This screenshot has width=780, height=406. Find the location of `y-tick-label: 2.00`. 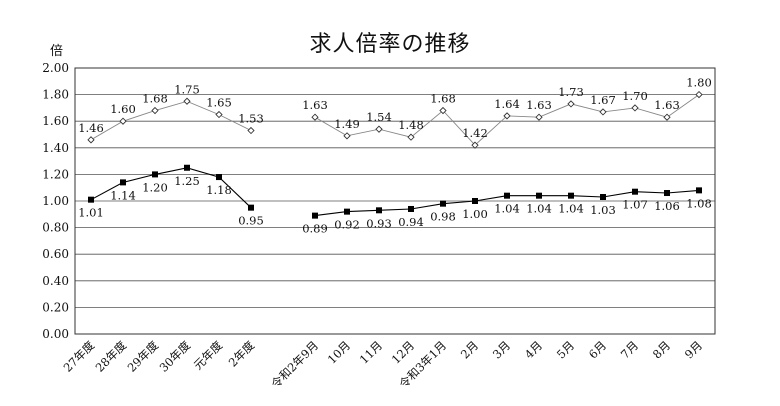

y-tick-label: 2.00 is located at coordinates (55, 68).